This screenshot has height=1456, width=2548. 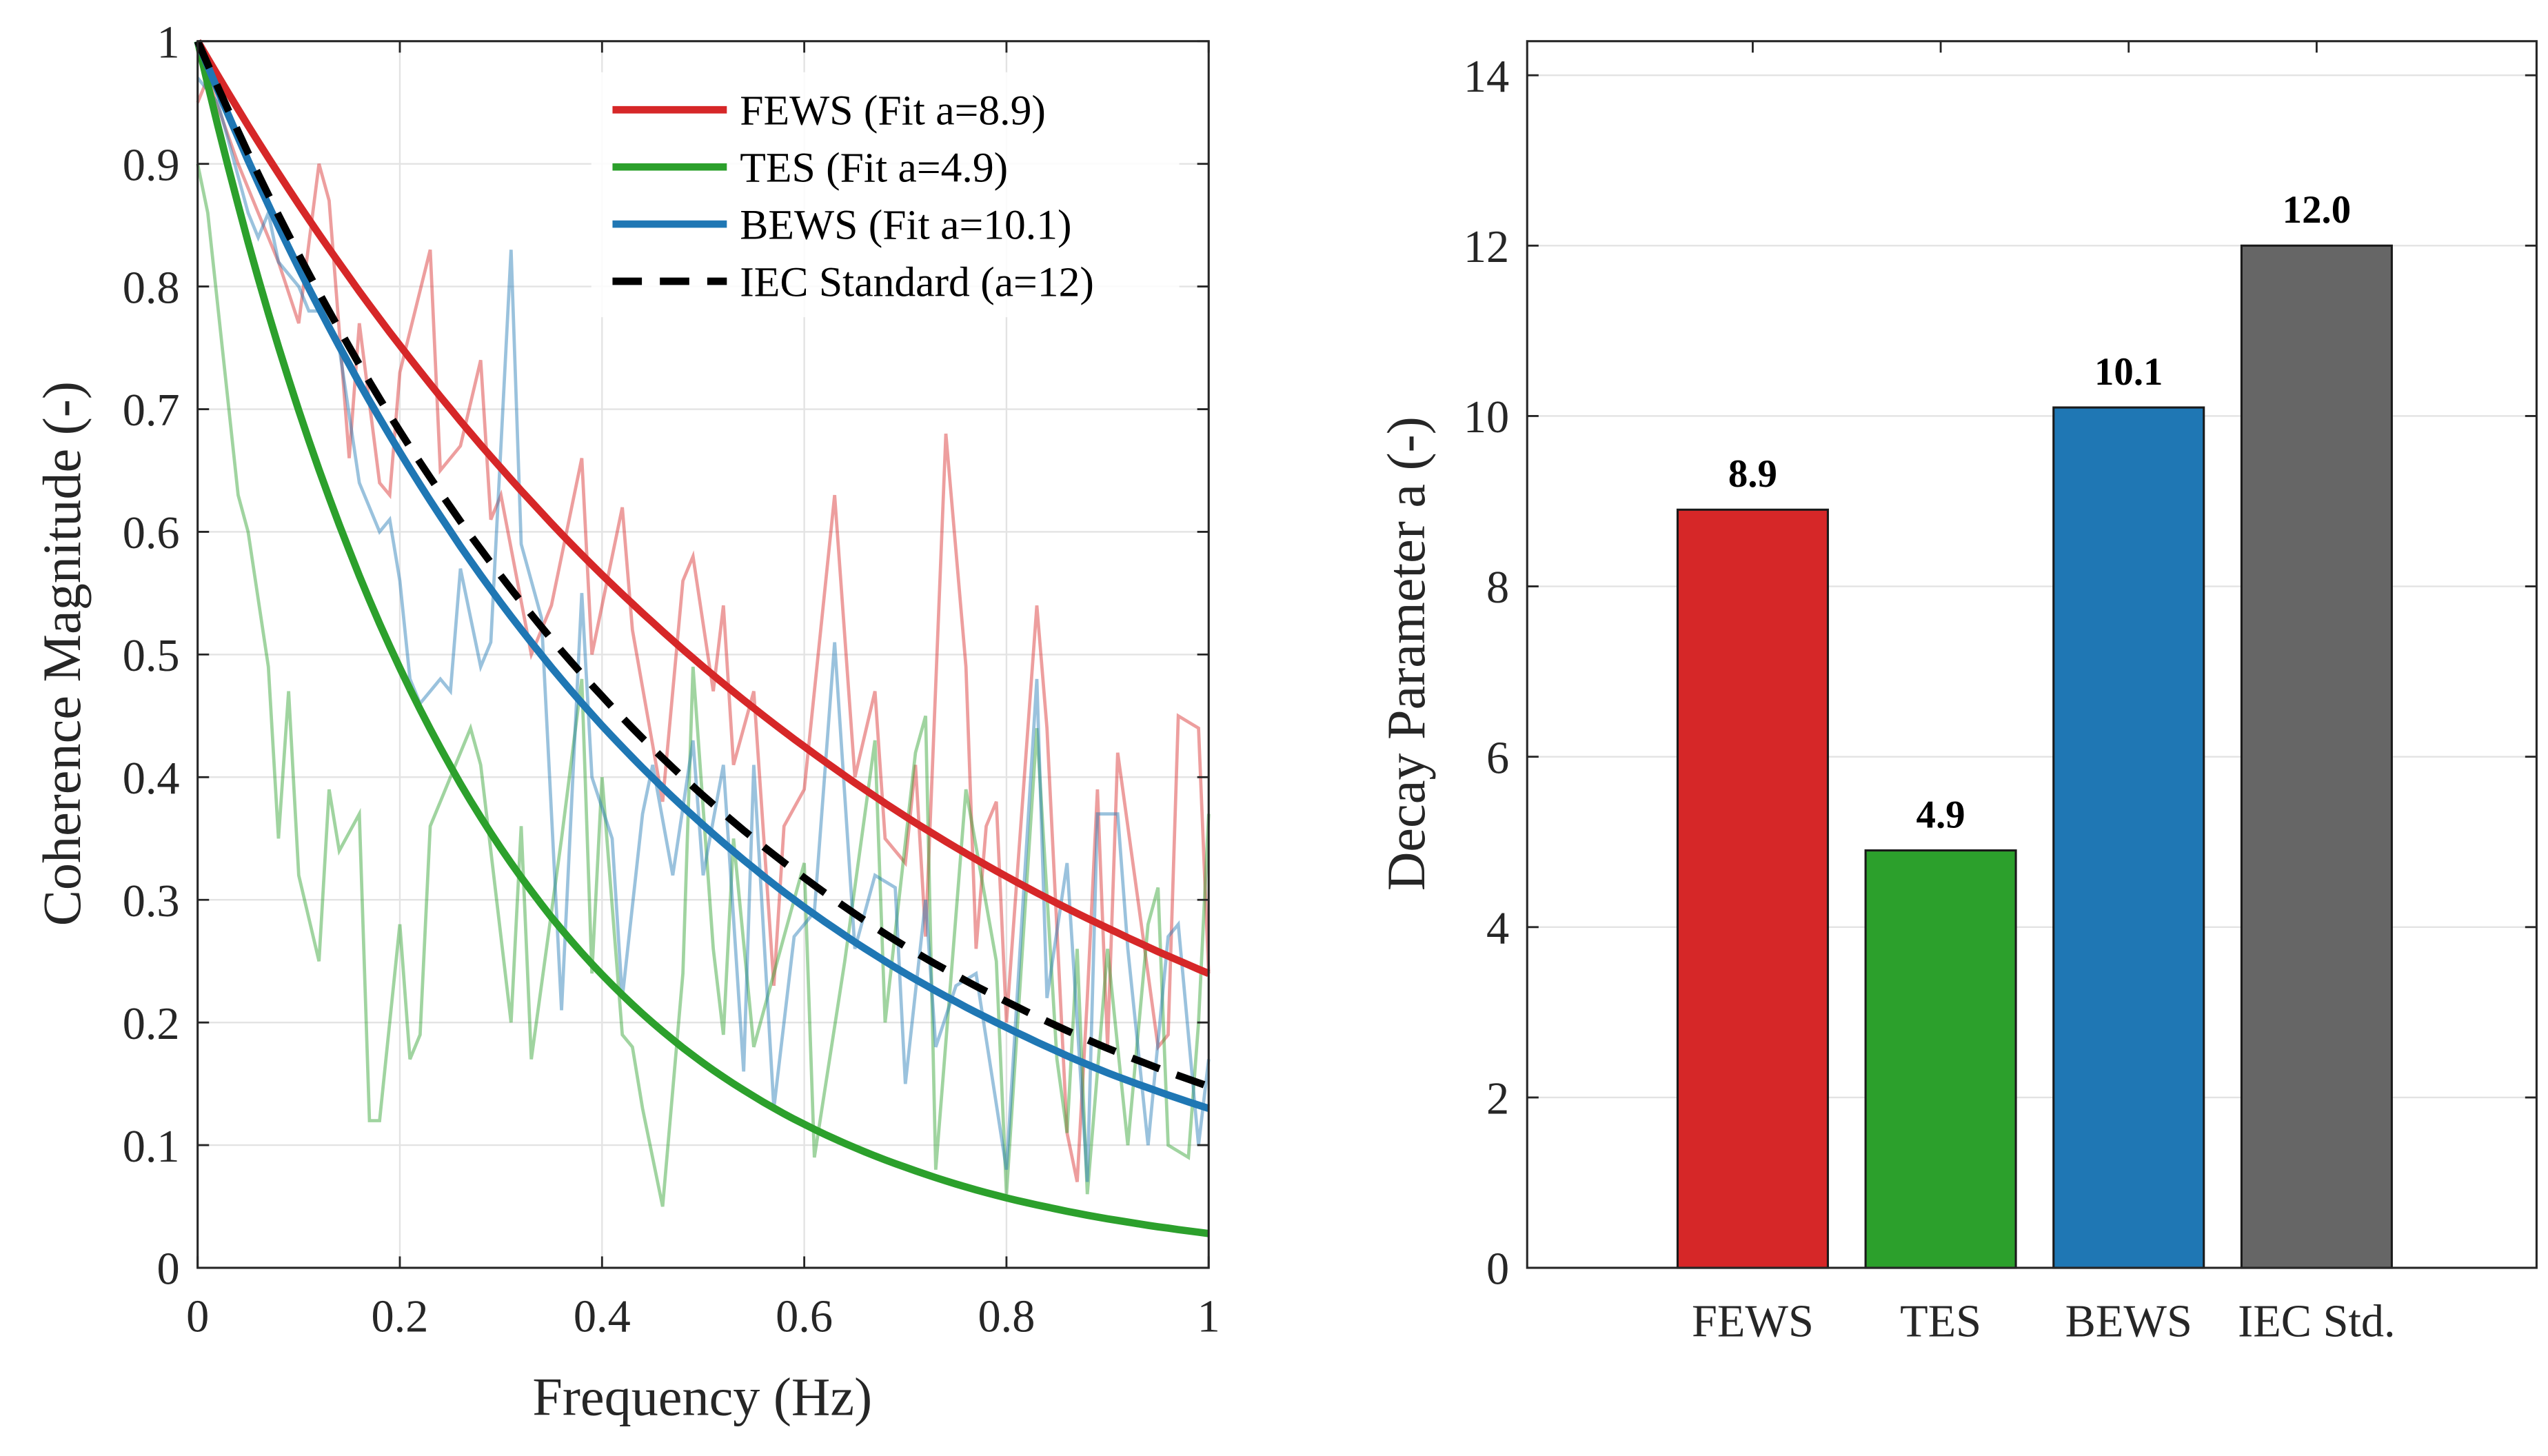 What do you see at coordinates (151, 1024) in the screenshot?
I see `y-tick-label: 0.2` at bounding box center [151, 1024].